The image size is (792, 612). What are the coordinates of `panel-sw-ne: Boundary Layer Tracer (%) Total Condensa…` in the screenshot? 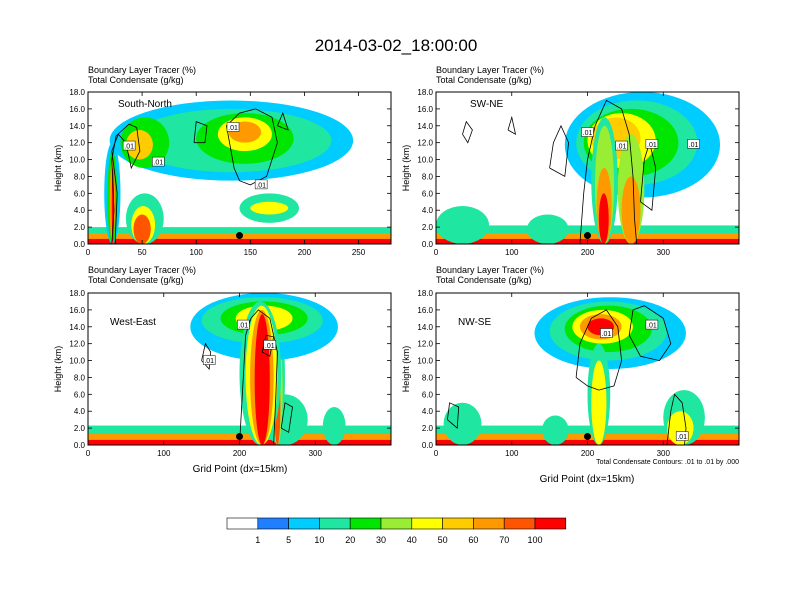 It's located at (570, 161).